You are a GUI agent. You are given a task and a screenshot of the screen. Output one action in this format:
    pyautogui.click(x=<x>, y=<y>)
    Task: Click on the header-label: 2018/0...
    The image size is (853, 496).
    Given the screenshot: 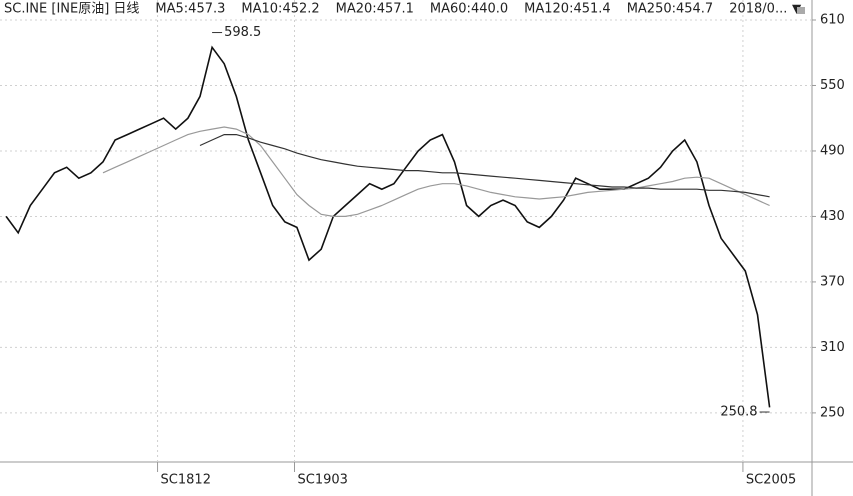 What is the action you would take?
    pyautogui.click(x=758, y=9)
    